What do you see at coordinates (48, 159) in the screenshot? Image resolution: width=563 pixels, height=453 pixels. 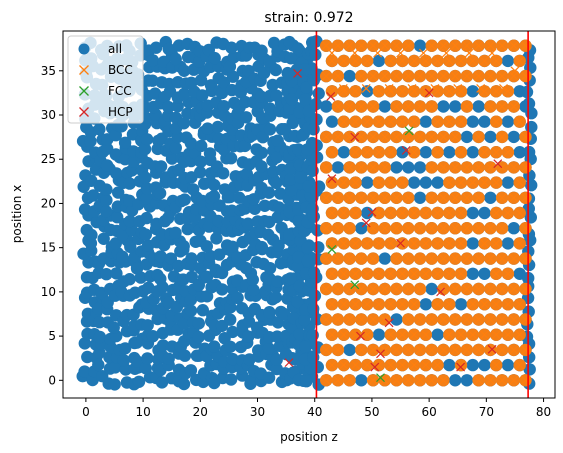 I see `y-tick-label: 25` at bounding box center [48, 159].